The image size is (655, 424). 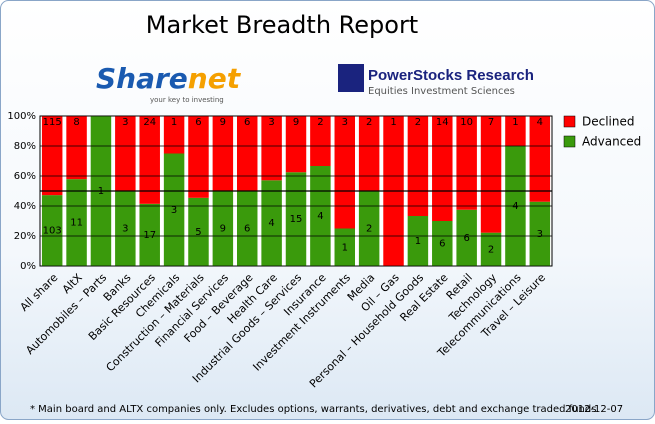 What do you see at coordinates (441, 91) in the screenshot?
I see `logo-tagline: Equities Investment Sciences` at bounding box center [441, 91].